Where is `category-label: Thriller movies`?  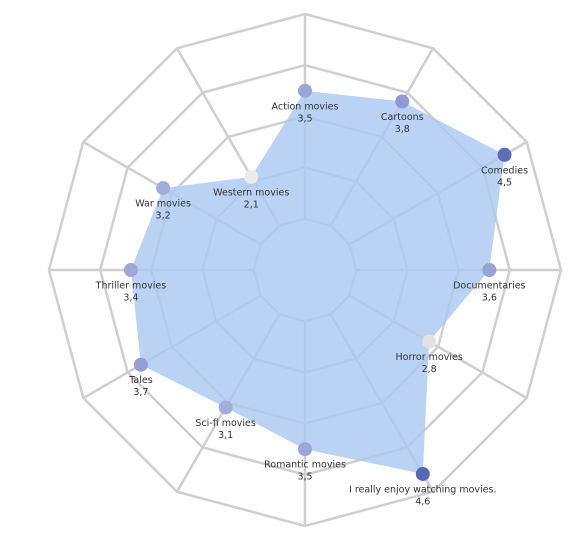
category-label: Thriller movies is located at coordinates (131, 286).